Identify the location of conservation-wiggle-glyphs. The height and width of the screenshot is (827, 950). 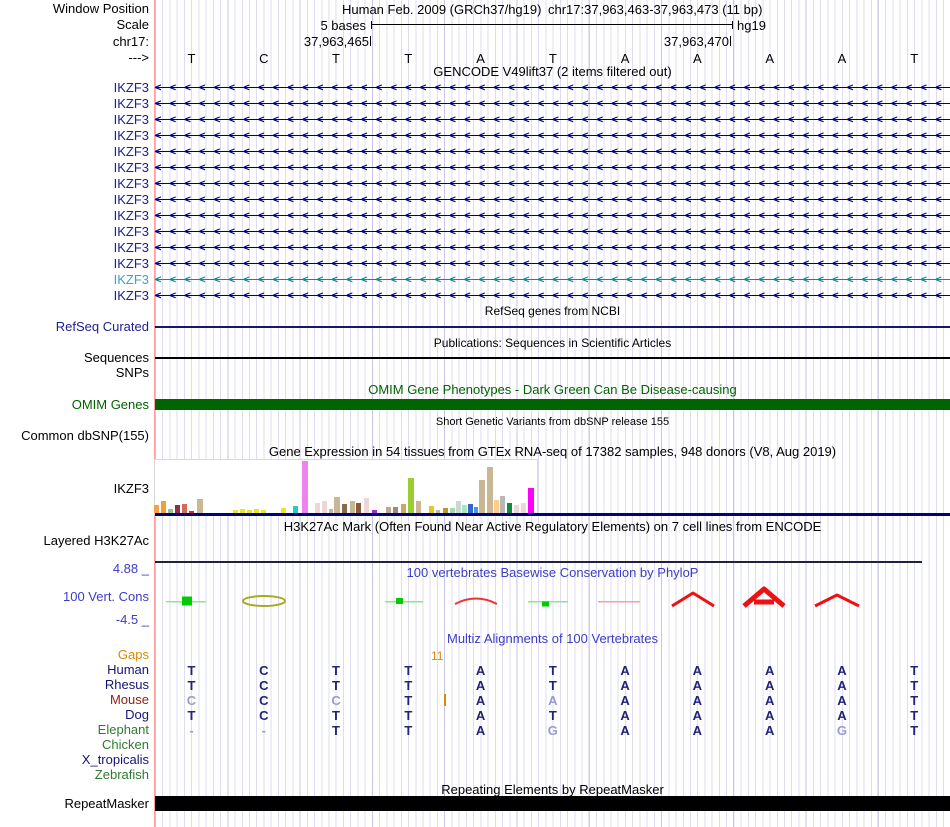
(475, 602).